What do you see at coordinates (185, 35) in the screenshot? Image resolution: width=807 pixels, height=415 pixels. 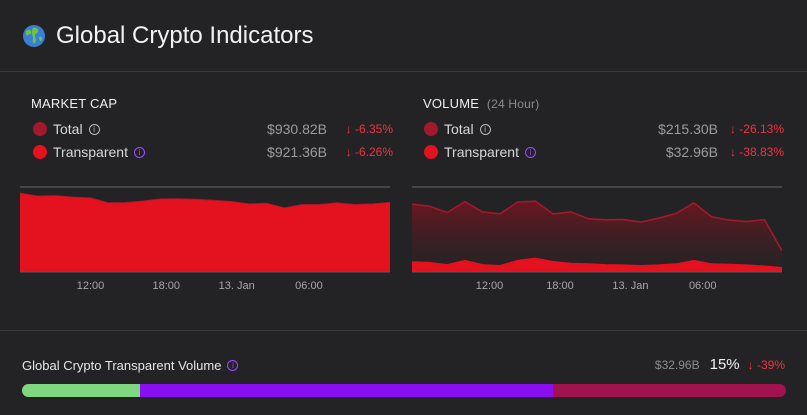 I see `page-title: Global Crypto Indicators` at bounding box center [185, 35].